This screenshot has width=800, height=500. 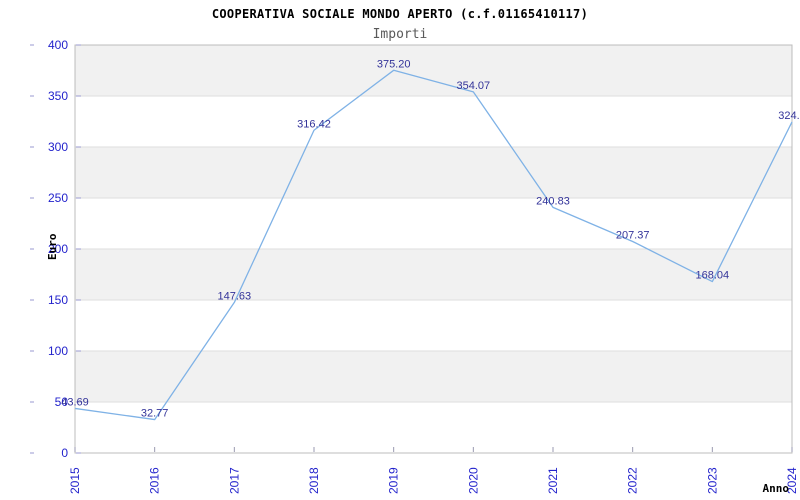 What do you see at coordinates (58, 249) in the screenshot?
I see `y-axis-tick-label: 200` at bounding box center [58, 249].